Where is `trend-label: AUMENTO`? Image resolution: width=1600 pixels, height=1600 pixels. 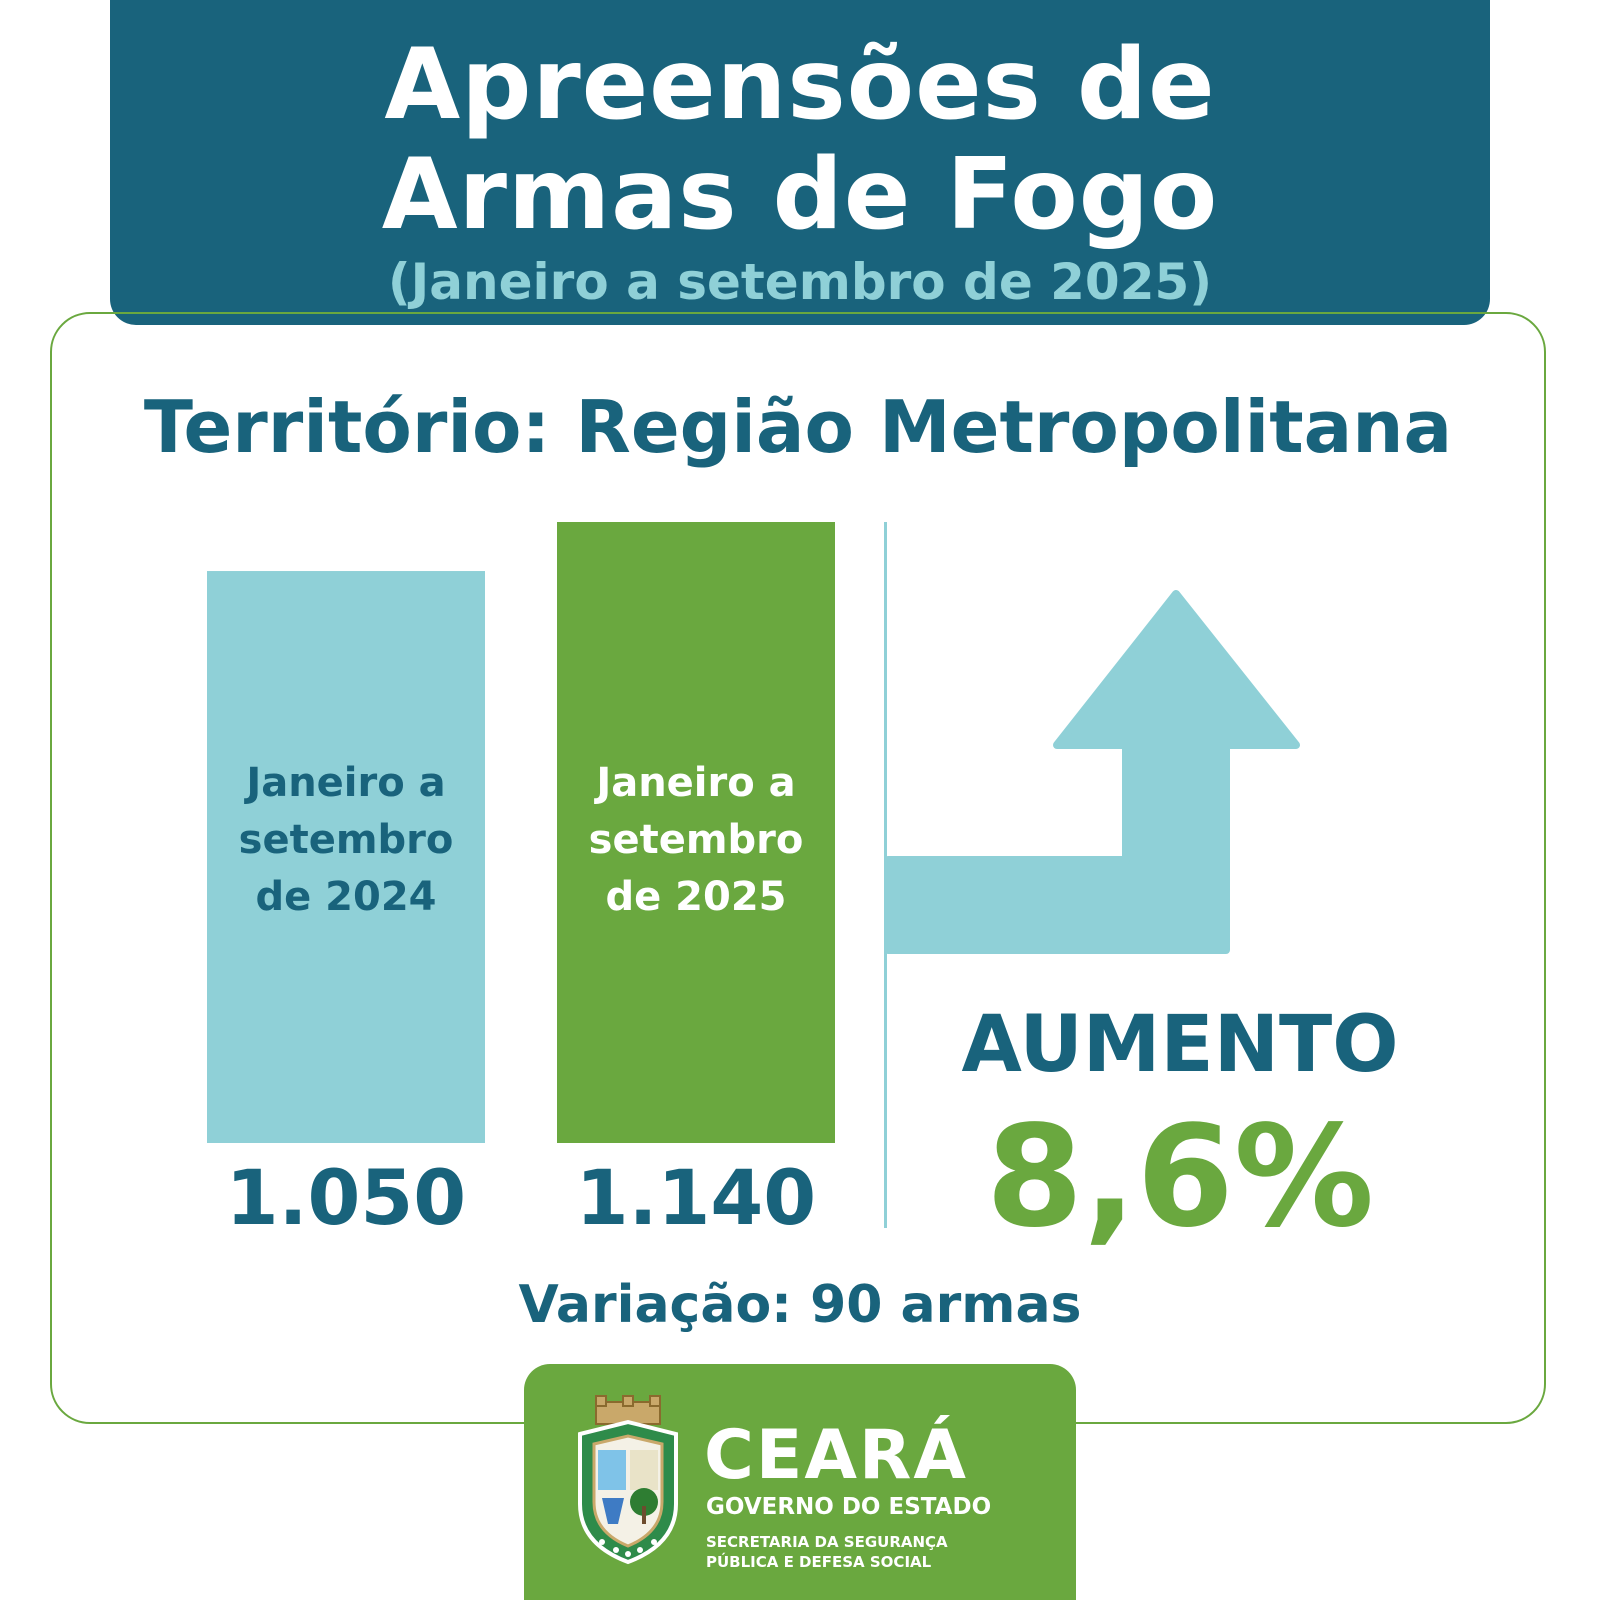
trend-label: AUMENTO is located at coordinates (1180, 1045).